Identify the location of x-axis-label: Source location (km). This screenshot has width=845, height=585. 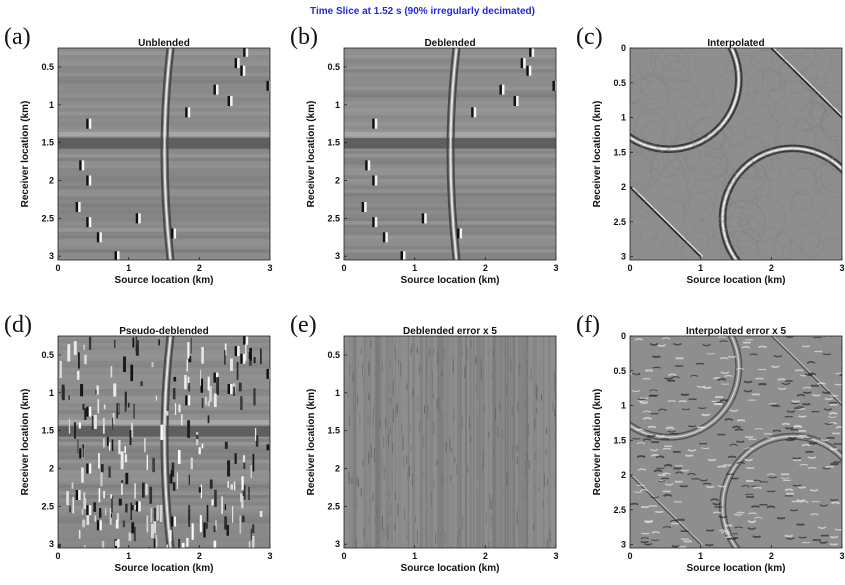
(450, 280).